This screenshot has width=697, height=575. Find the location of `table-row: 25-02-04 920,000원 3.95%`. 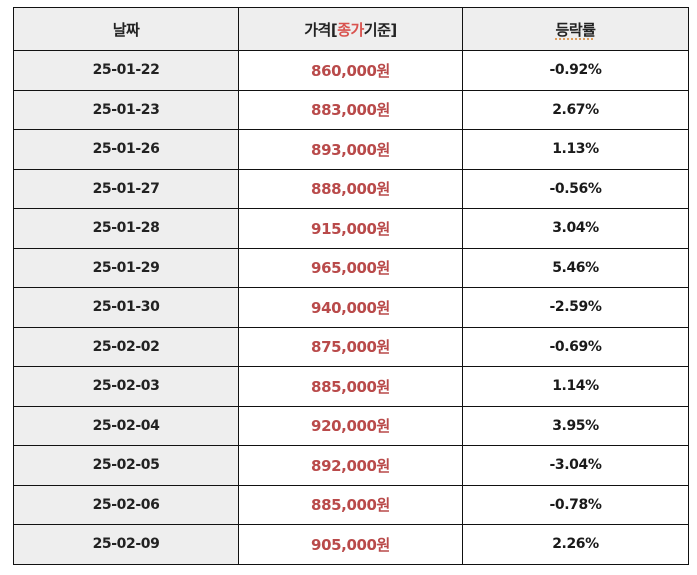

table-row: 25-02-04 920,000원 3.95% is located at coordinates (351, 425).